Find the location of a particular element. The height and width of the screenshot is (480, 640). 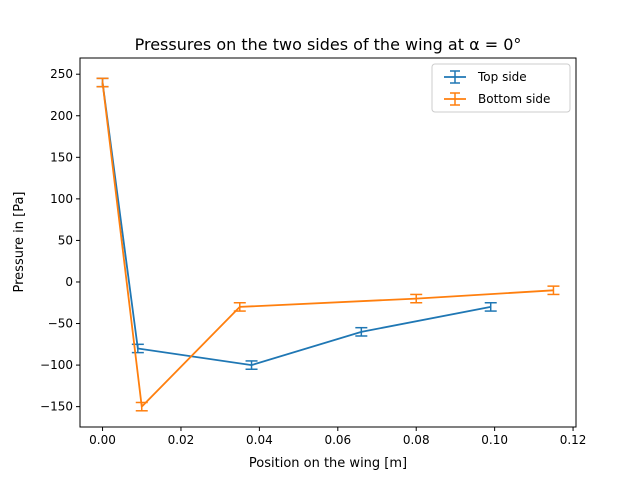

x-tick-label-2: 0.04 is located at coordinates (259, 440).